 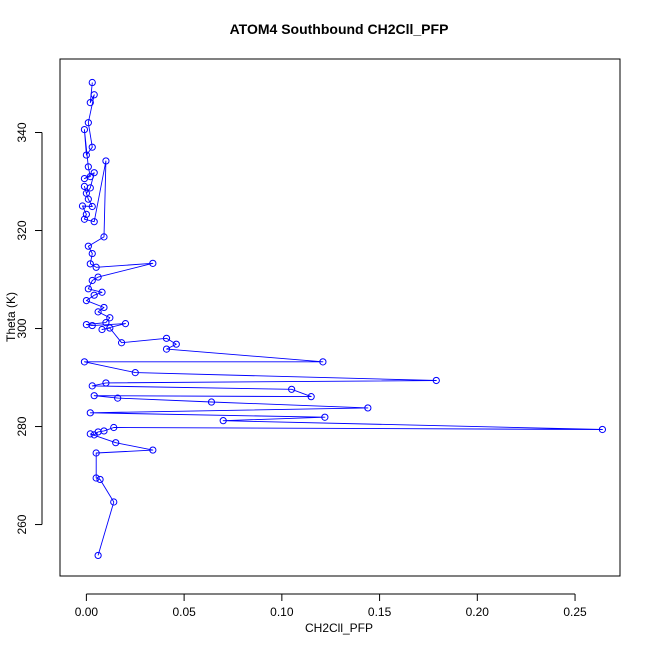 What do you see at coordinates (22, 524) in the screenshot?
I see `y-tick-label: 260` at bounding box center [22, 524].